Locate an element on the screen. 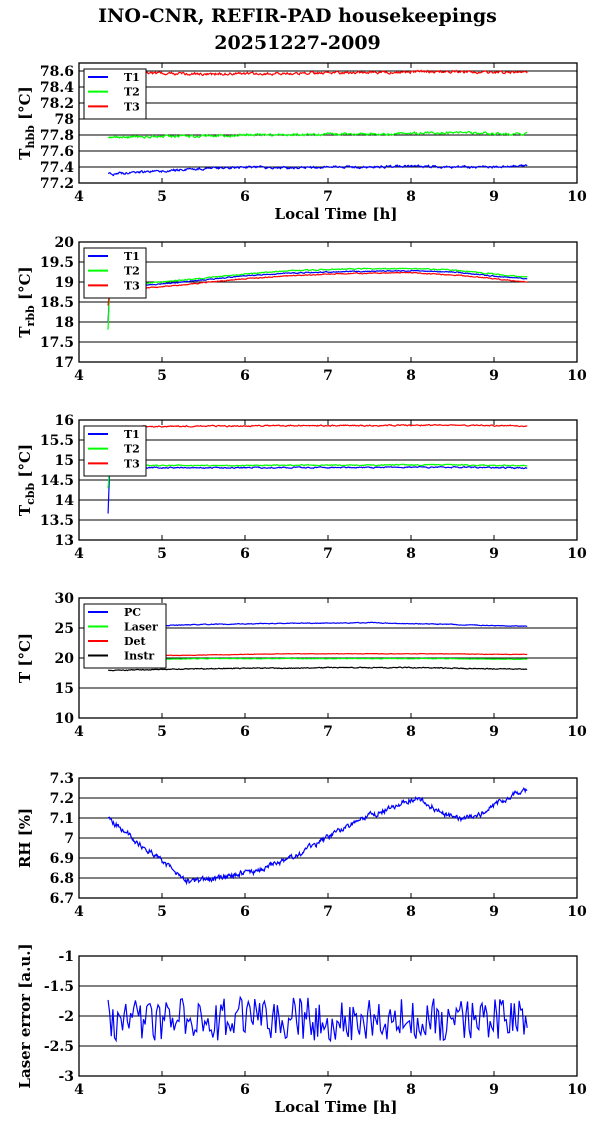 The width and height of the screenshot is (595, 1134). y-tick-label: 10 is located at coordinates (65, 719).